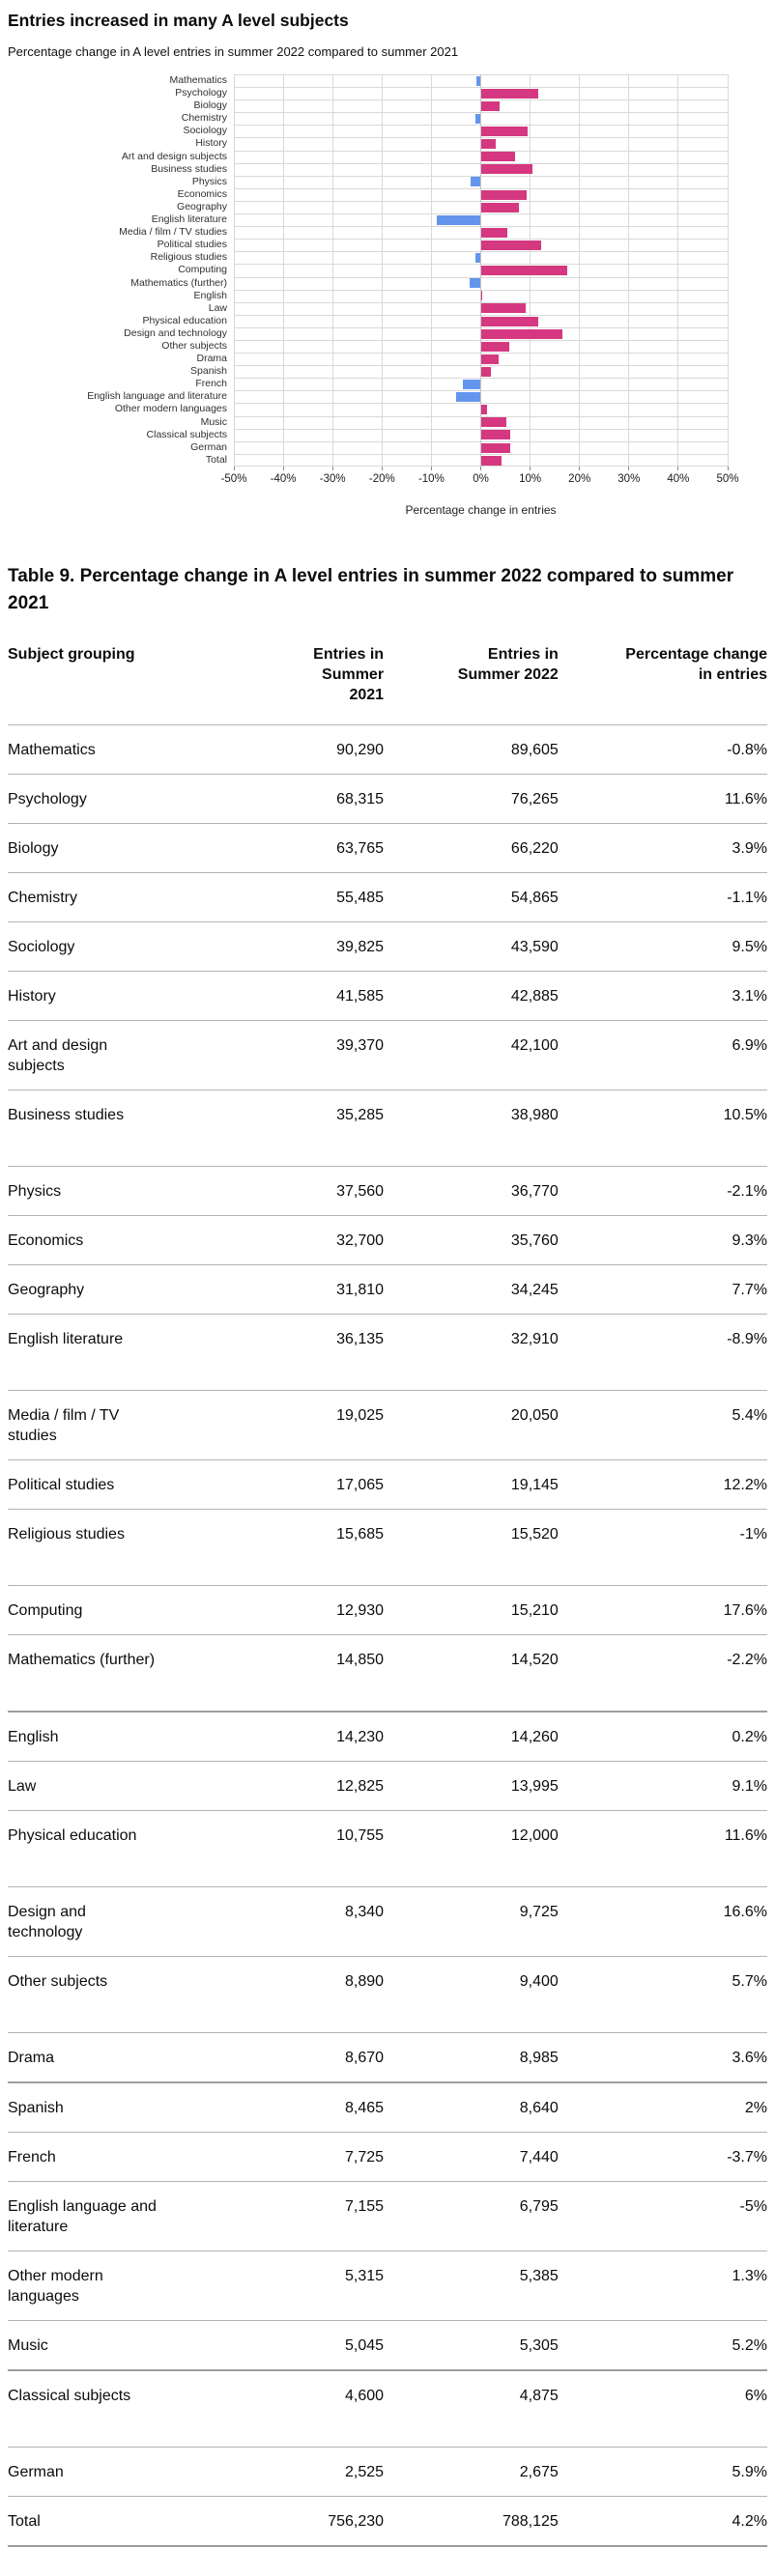 This screenshot has height=2576, width=775. What do you see at coordinates (472, 1994) in the screenshot?
I see `cell-entries-2022: 9,400` at bounding box center [472, 1994].